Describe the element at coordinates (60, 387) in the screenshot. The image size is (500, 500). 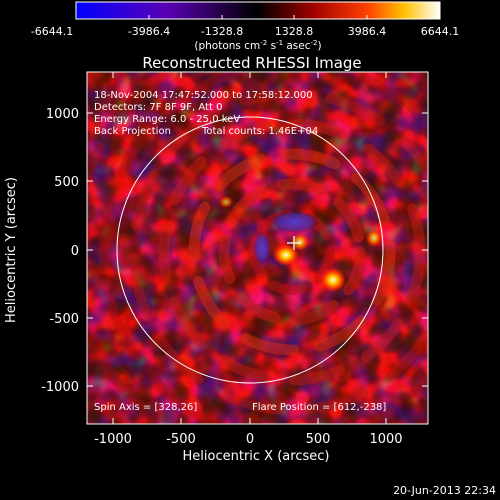
I see `y-tick-label: -1000` at that location.